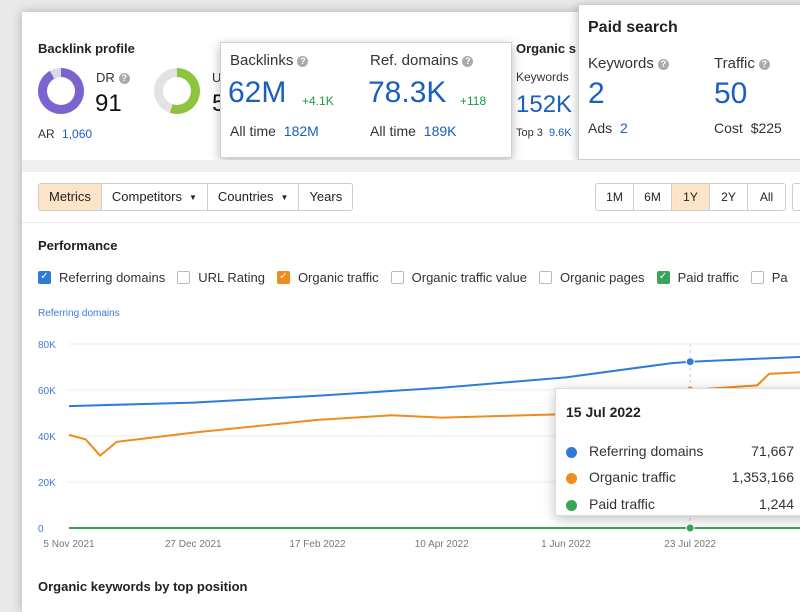 The image size is (800, 612). Describe the element at coordinates (603, 412) in the screenshot. I see `tooltip-date: 15 Jul 2022` at that location.